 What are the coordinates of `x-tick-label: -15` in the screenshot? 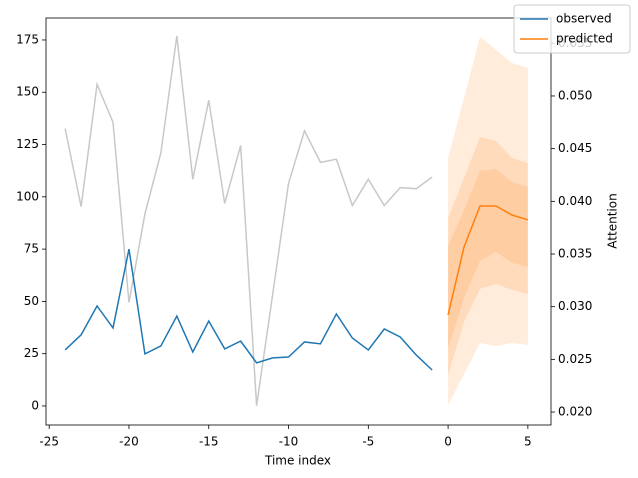 It's located at (209, 442).